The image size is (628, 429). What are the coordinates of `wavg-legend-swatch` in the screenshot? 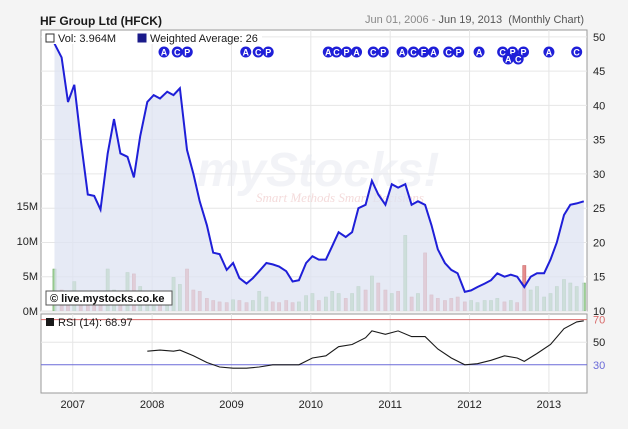 It's located at (142, 38).